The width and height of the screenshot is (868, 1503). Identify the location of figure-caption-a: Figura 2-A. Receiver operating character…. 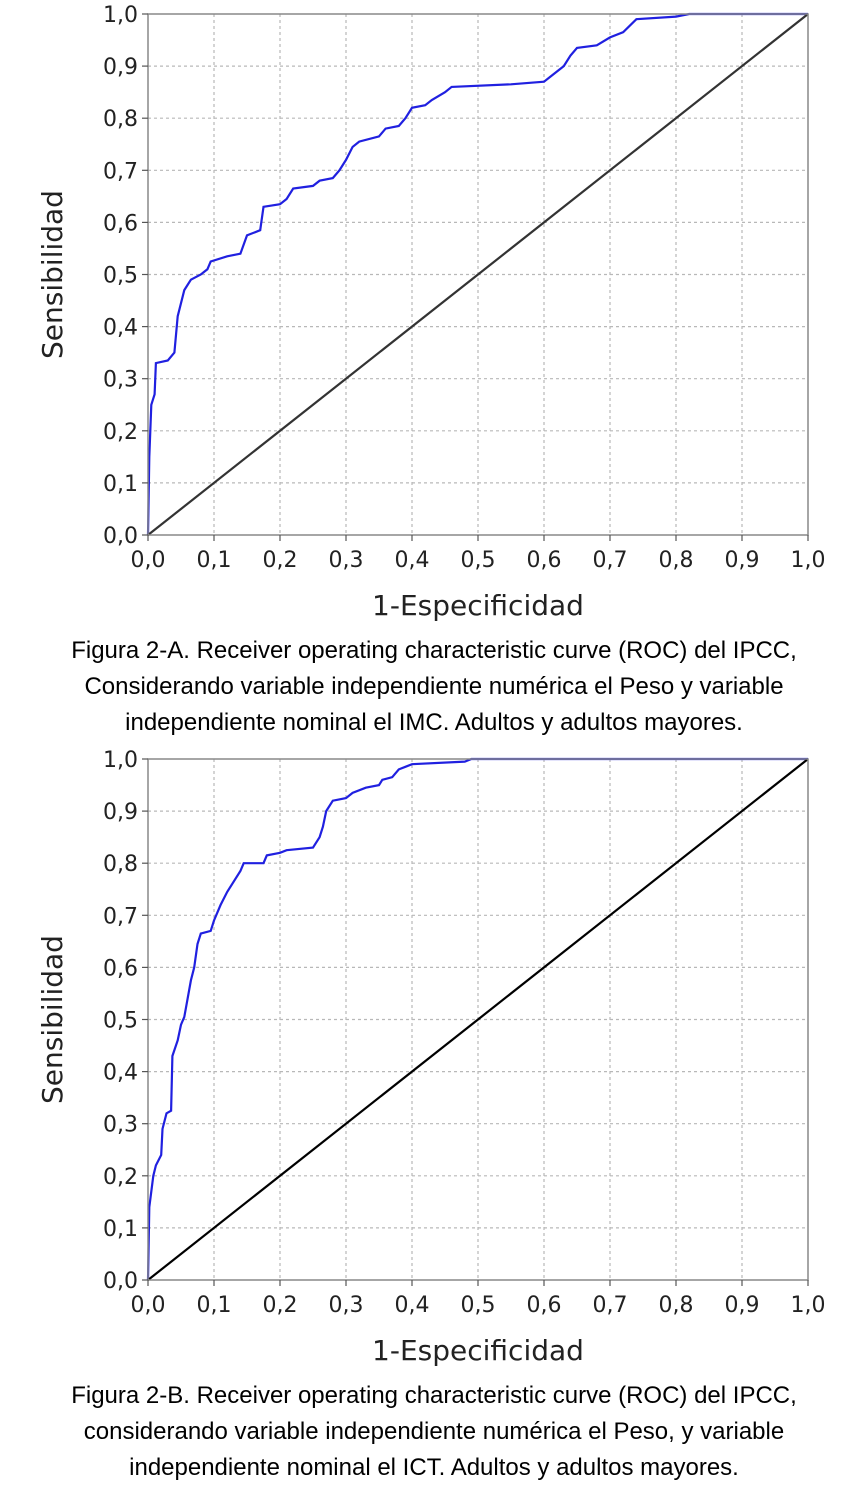
(434, 687).